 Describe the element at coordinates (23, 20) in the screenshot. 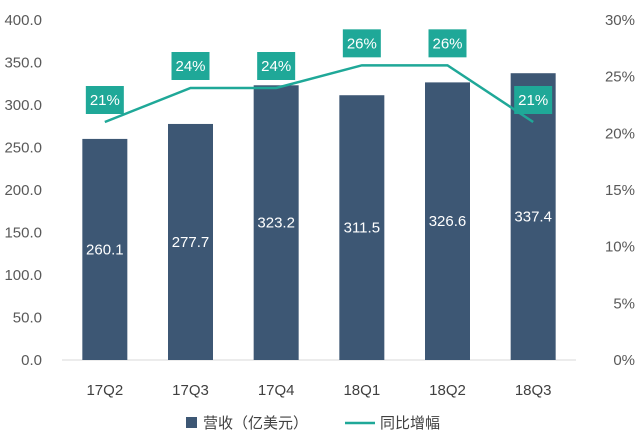

I see `y-left-tick-label: 400.0` at that location.